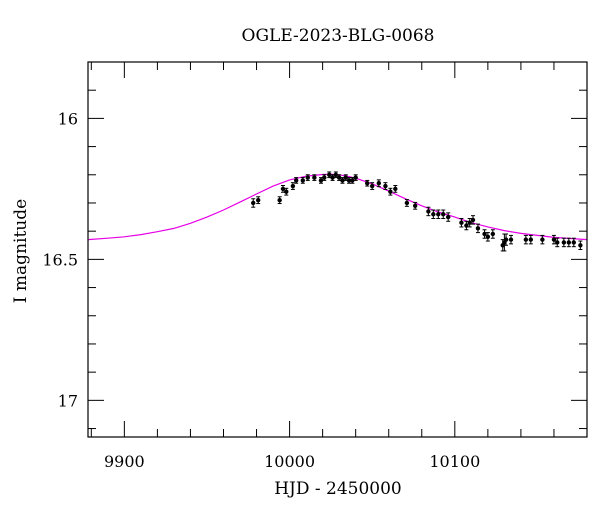 The width and height of the screenshot is (600, 512). What do you see at coordinates (21, 251) in the screenshot?
I see `y-axis-label: I magnitude` at bounding box center [21, 251].